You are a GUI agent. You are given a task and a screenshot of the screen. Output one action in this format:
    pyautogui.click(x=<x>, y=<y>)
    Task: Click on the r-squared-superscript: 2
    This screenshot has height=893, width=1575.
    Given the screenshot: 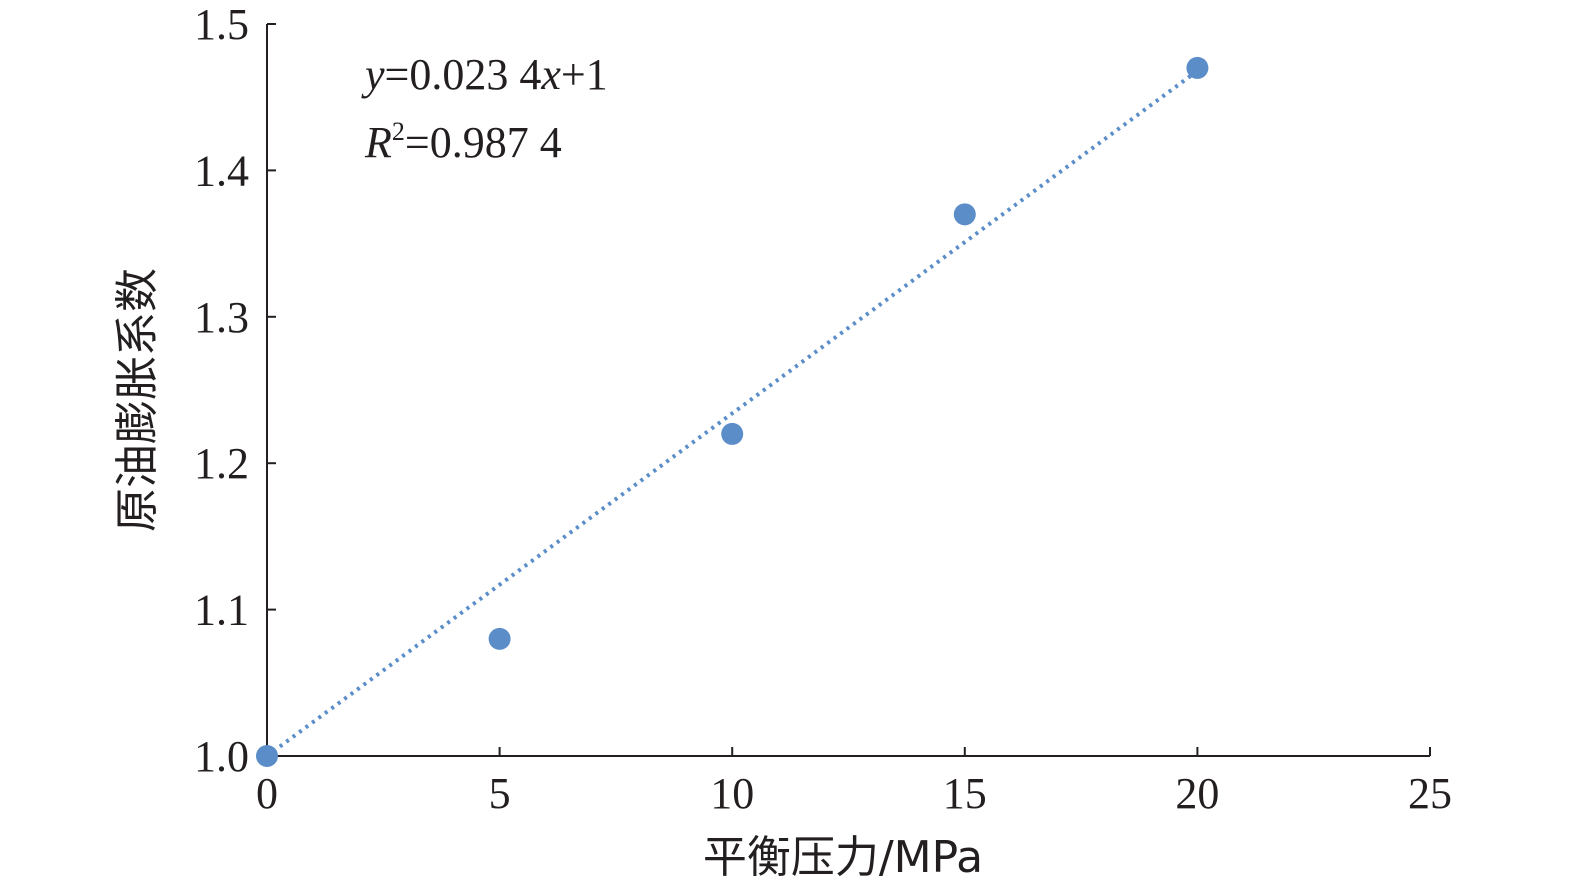 What is the action you would take?
    pyautogui.click(x=398, y=131)
    